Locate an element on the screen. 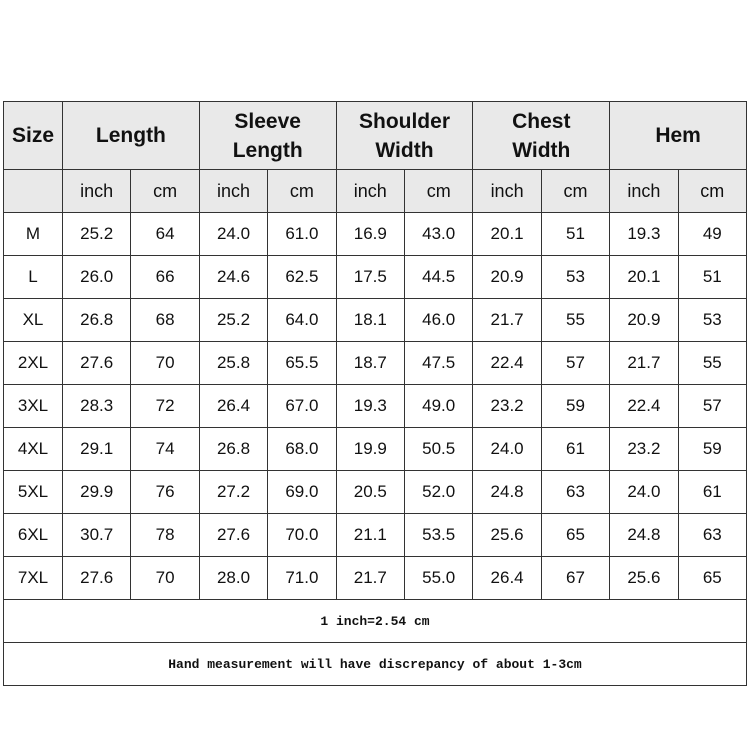  value-cell: 65.5 is located at coordinates (302, 363).